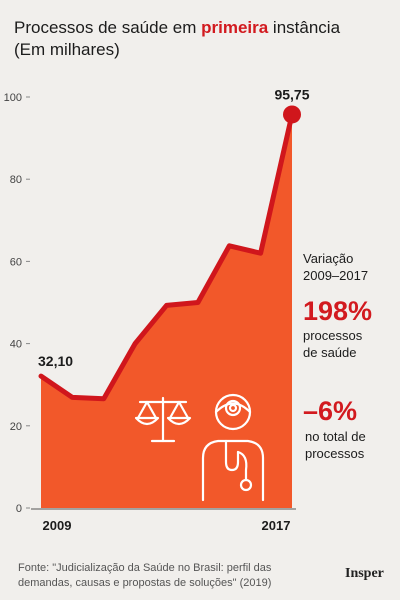 This screenshot has width=400, height=600. I want to click on variation-label: Variação 2009–2017, so click(335, 267).